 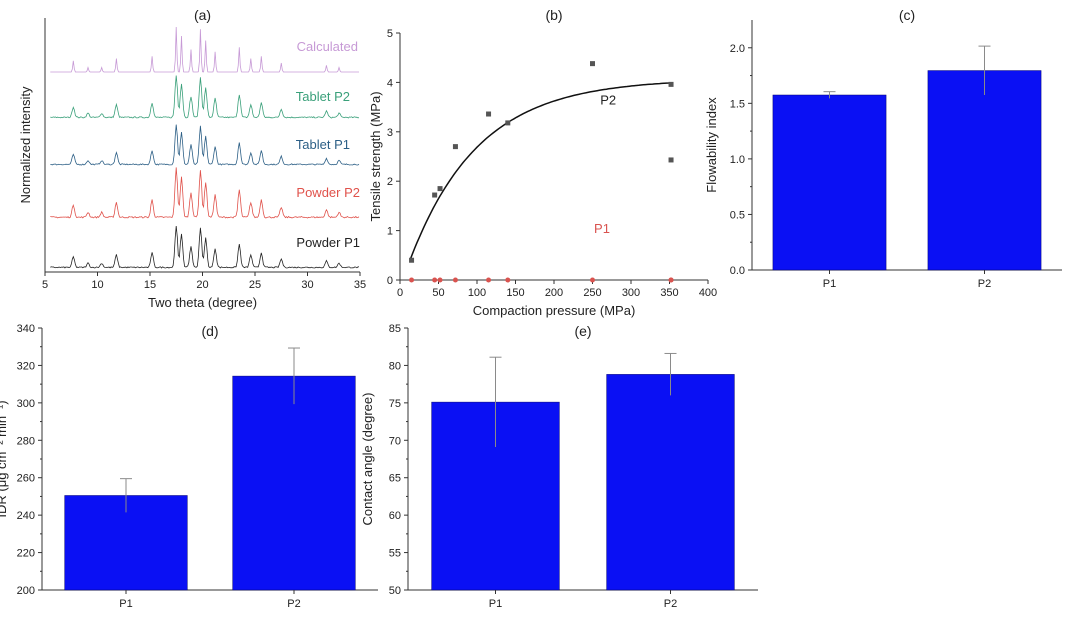 What do you see at coordinates (395, 441) in the screenshot?
I see `y-tick-label-e: 70` at bounding box center [395, 441].